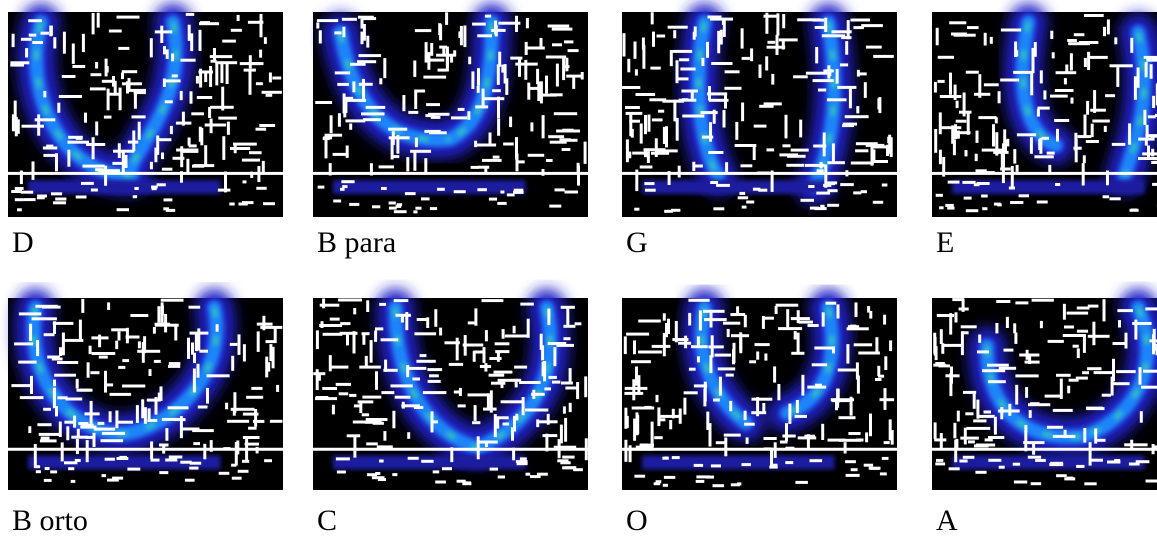 The image size is (1157, 536). What do you see at coordinates (23, 242) in the screenshot?
I see `panel-label: D` at bounding box center [23, 242].